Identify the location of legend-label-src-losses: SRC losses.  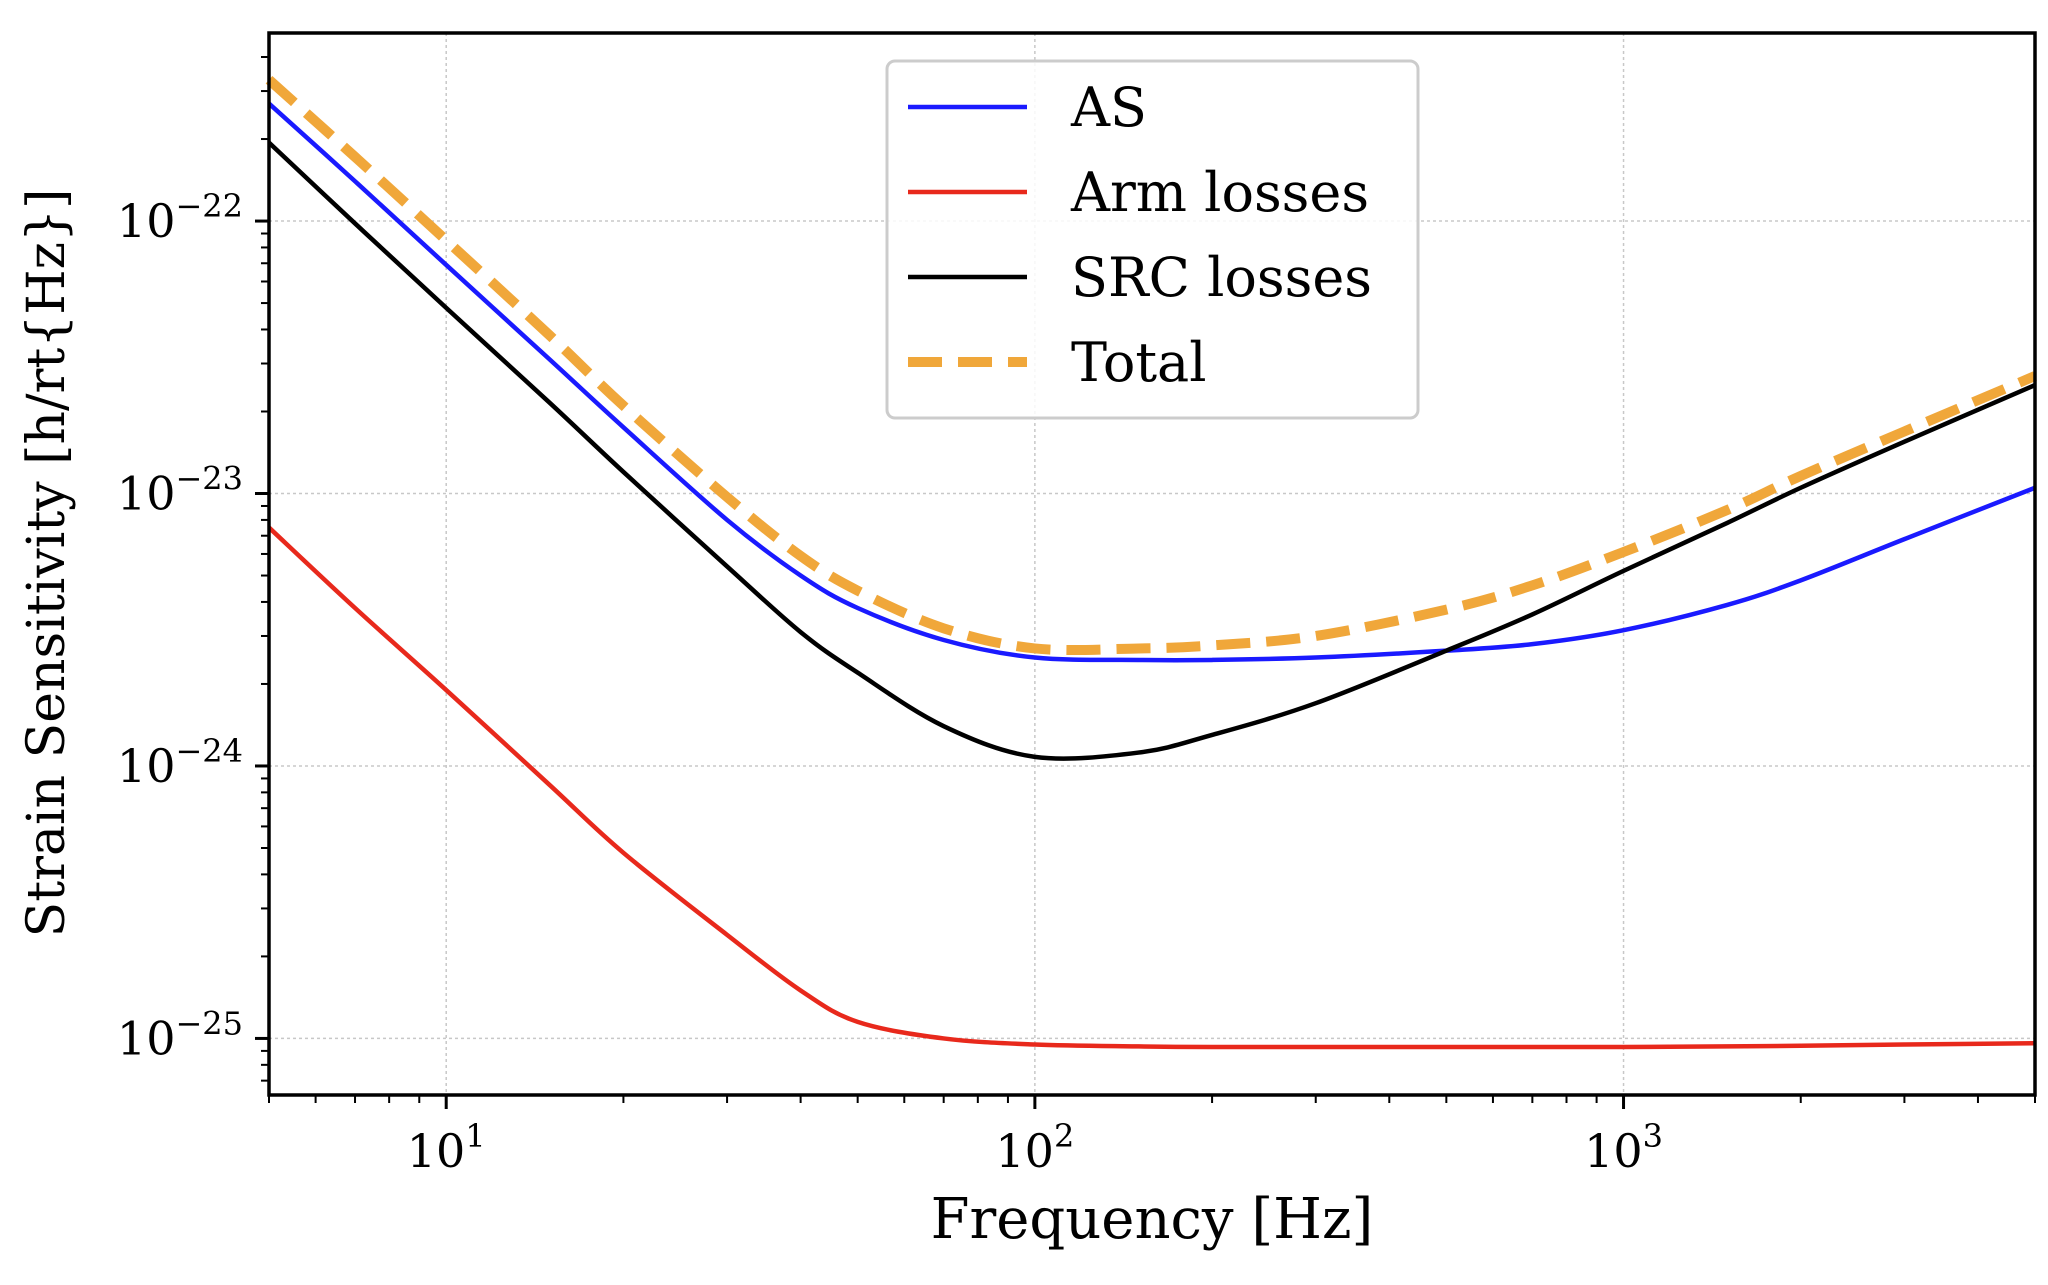
(1221, 277).